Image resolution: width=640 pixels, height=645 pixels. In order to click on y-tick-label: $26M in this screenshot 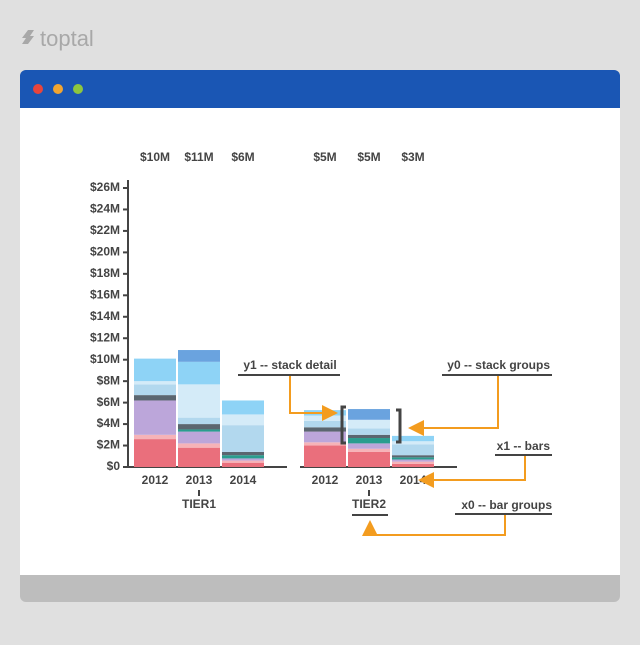, I will do `click(105, 187)`.